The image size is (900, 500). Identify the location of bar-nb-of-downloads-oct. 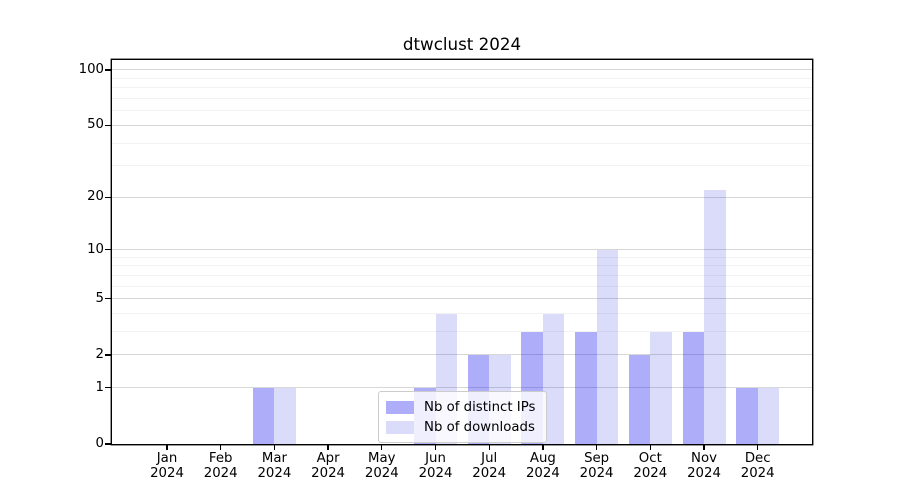
(661, 387).